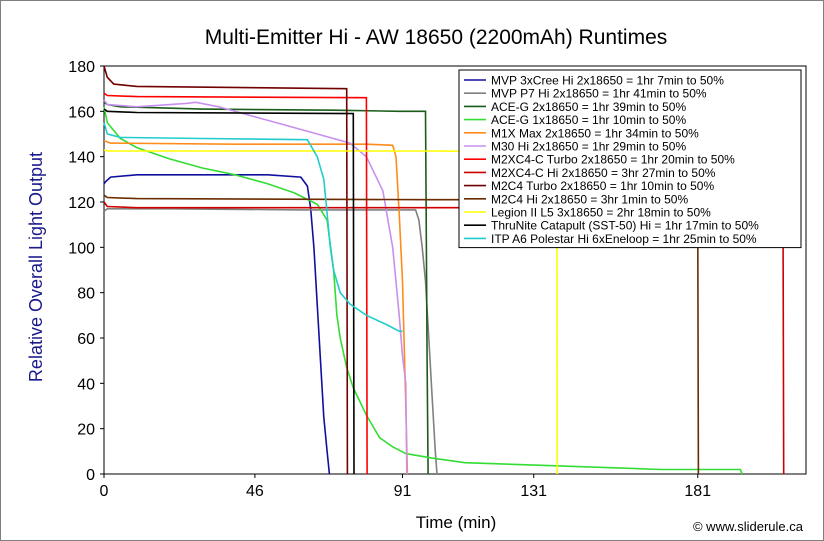  Describe the element at coordinates (86, 339) in the screenshot. I see `y-tick-label: 60` at that location.